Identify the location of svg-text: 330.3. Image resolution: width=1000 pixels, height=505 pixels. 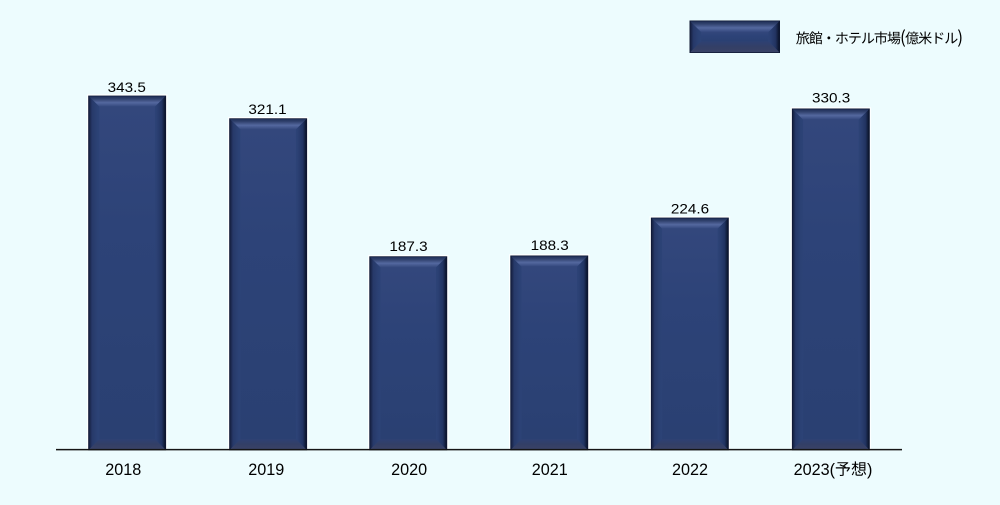
(831, 98).